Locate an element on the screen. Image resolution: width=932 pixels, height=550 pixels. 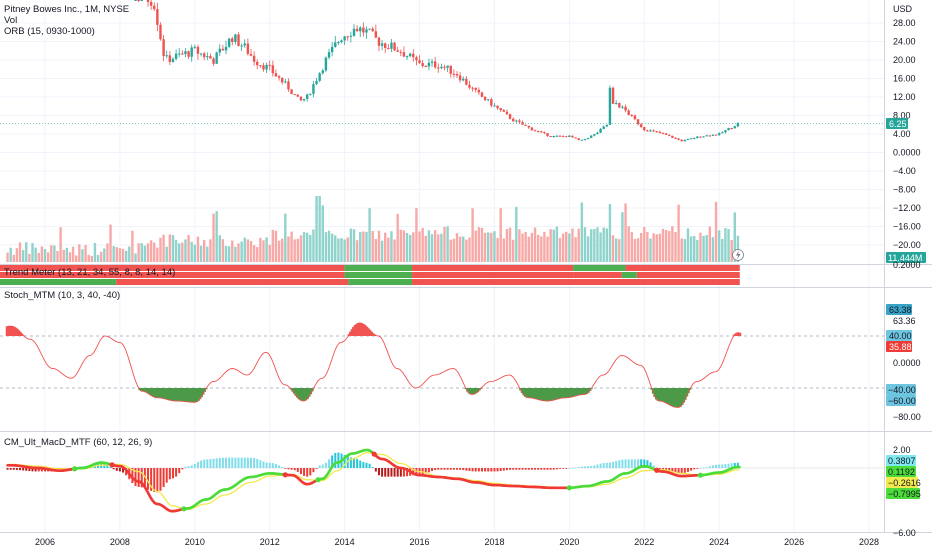
price-tick: −16.00 is located at coordinates (907, 227).